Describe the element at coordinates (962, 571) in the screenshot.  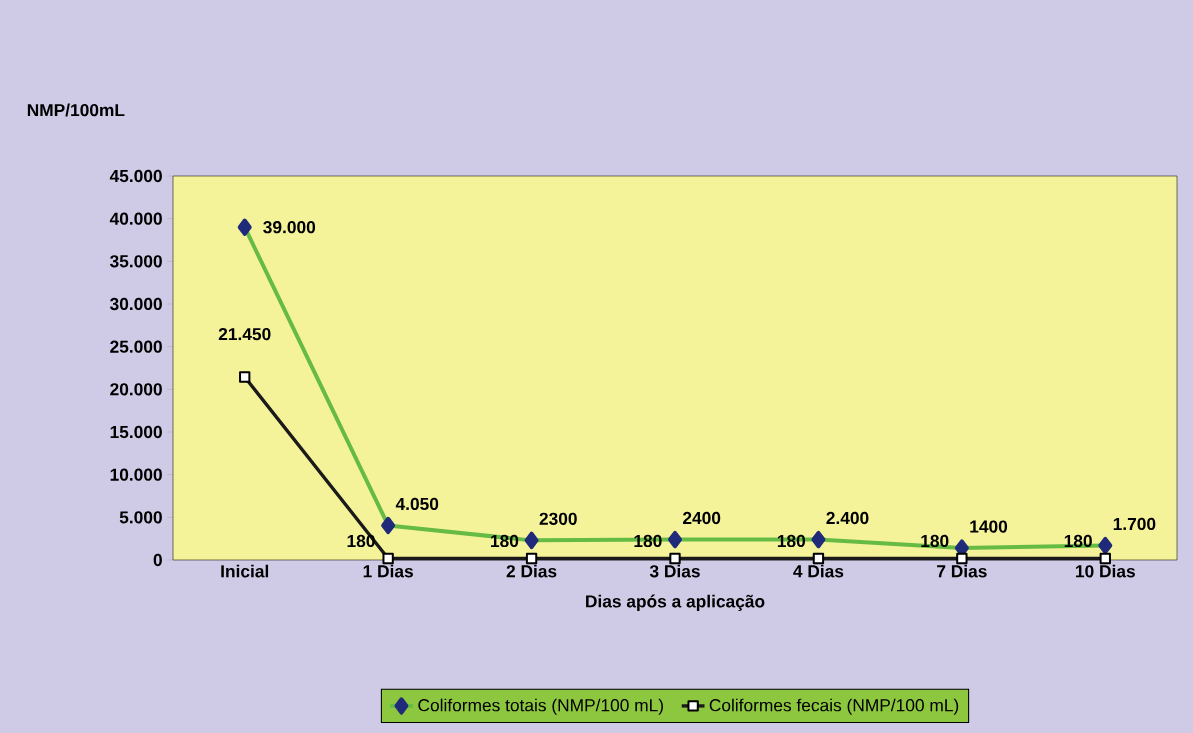
I see `x-tick-label: 7 Dias` at that location.